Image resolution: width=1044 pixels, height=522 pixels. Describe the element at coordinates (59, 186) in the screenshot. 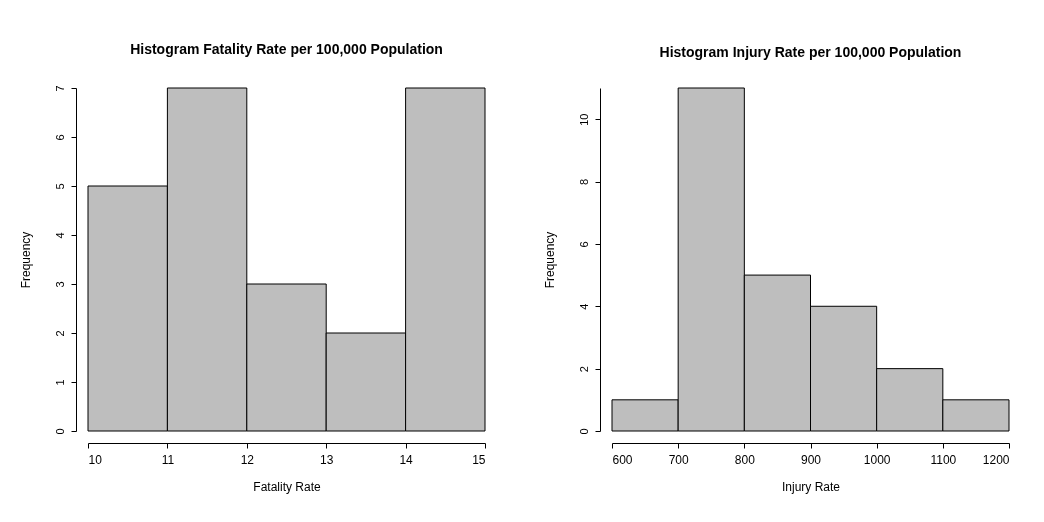

I see `y-tick-label: 5` at that location.